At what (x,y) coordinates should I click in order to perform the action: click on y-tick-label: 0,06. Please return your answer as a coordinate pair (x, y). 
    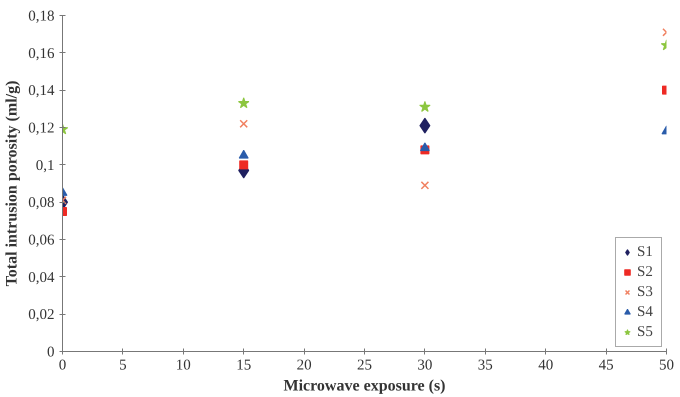
    Looking at the image, I should click on (41, 240).